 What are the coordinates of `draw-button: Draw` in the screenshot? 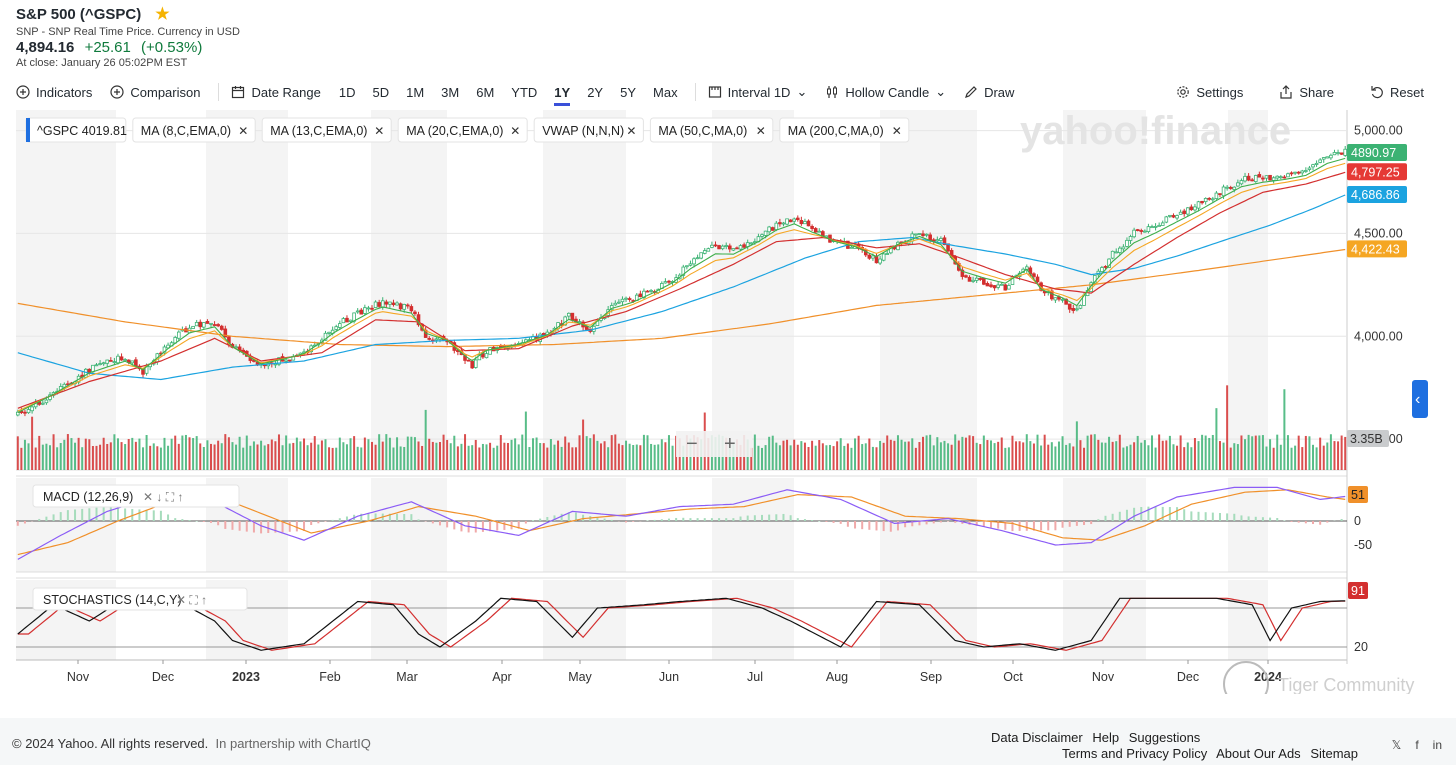 It's located at (989, 92).